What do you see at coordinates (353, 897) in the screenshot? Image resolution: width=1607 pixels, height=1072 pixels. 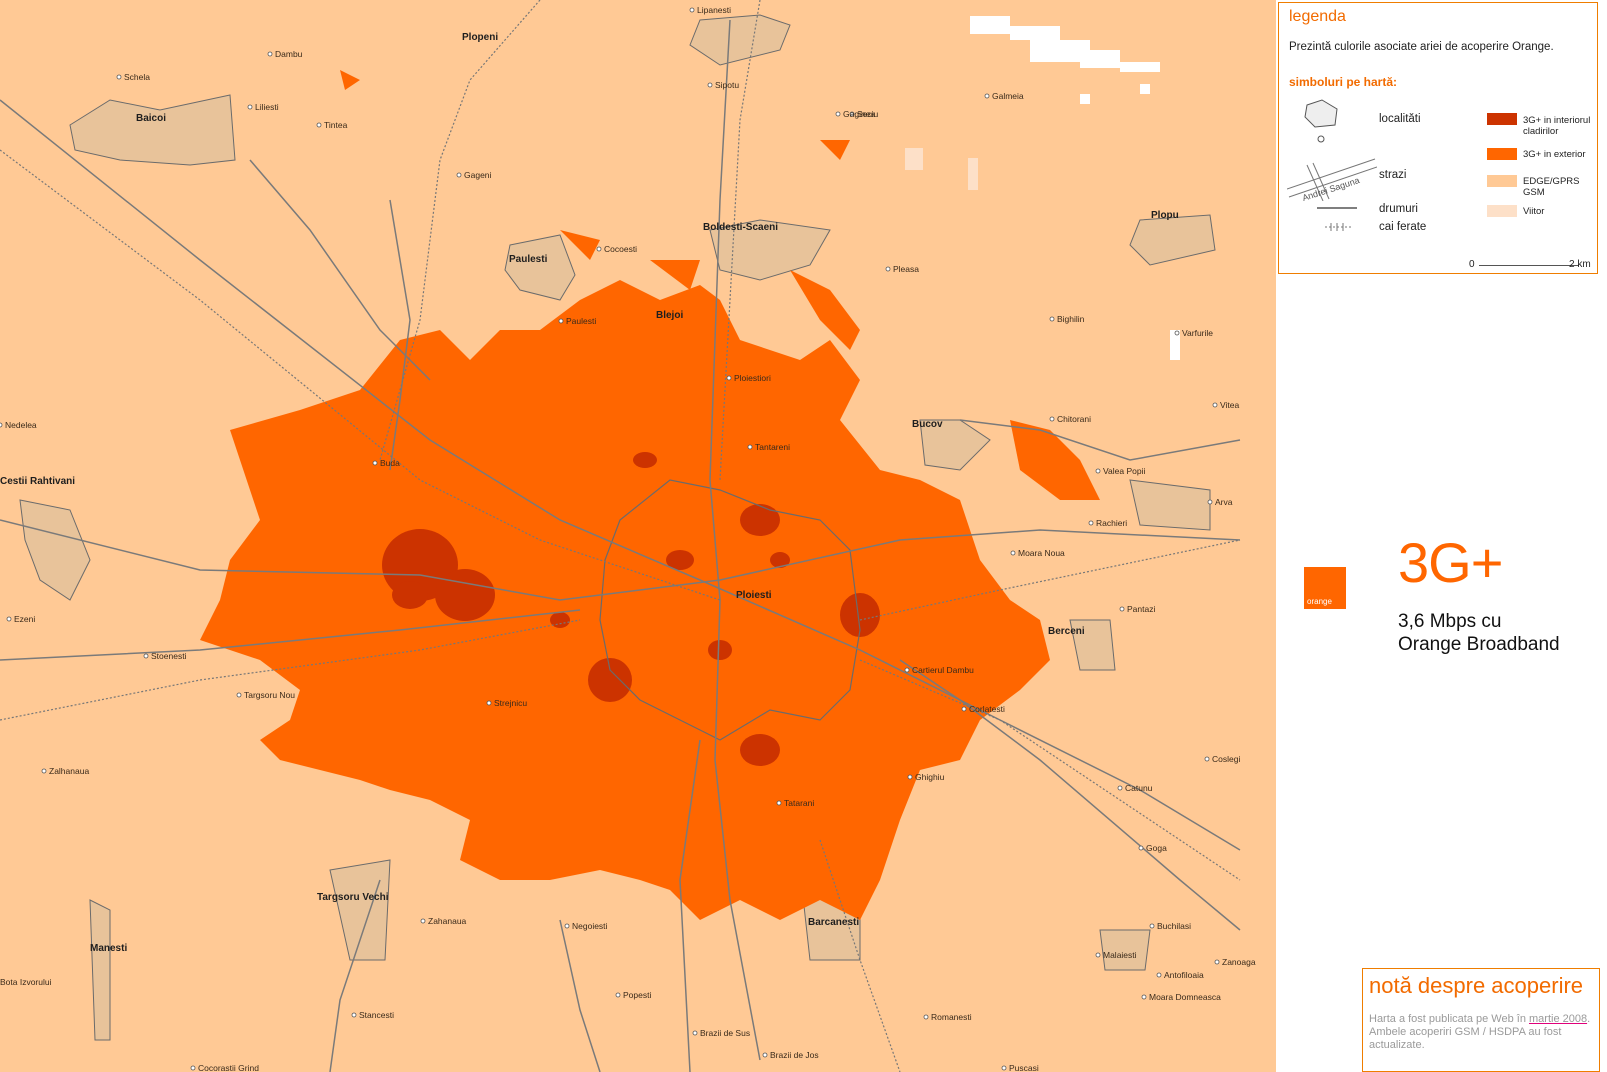 I see `place-label: Targsoru Vechi` at bounding box center [353, 897].